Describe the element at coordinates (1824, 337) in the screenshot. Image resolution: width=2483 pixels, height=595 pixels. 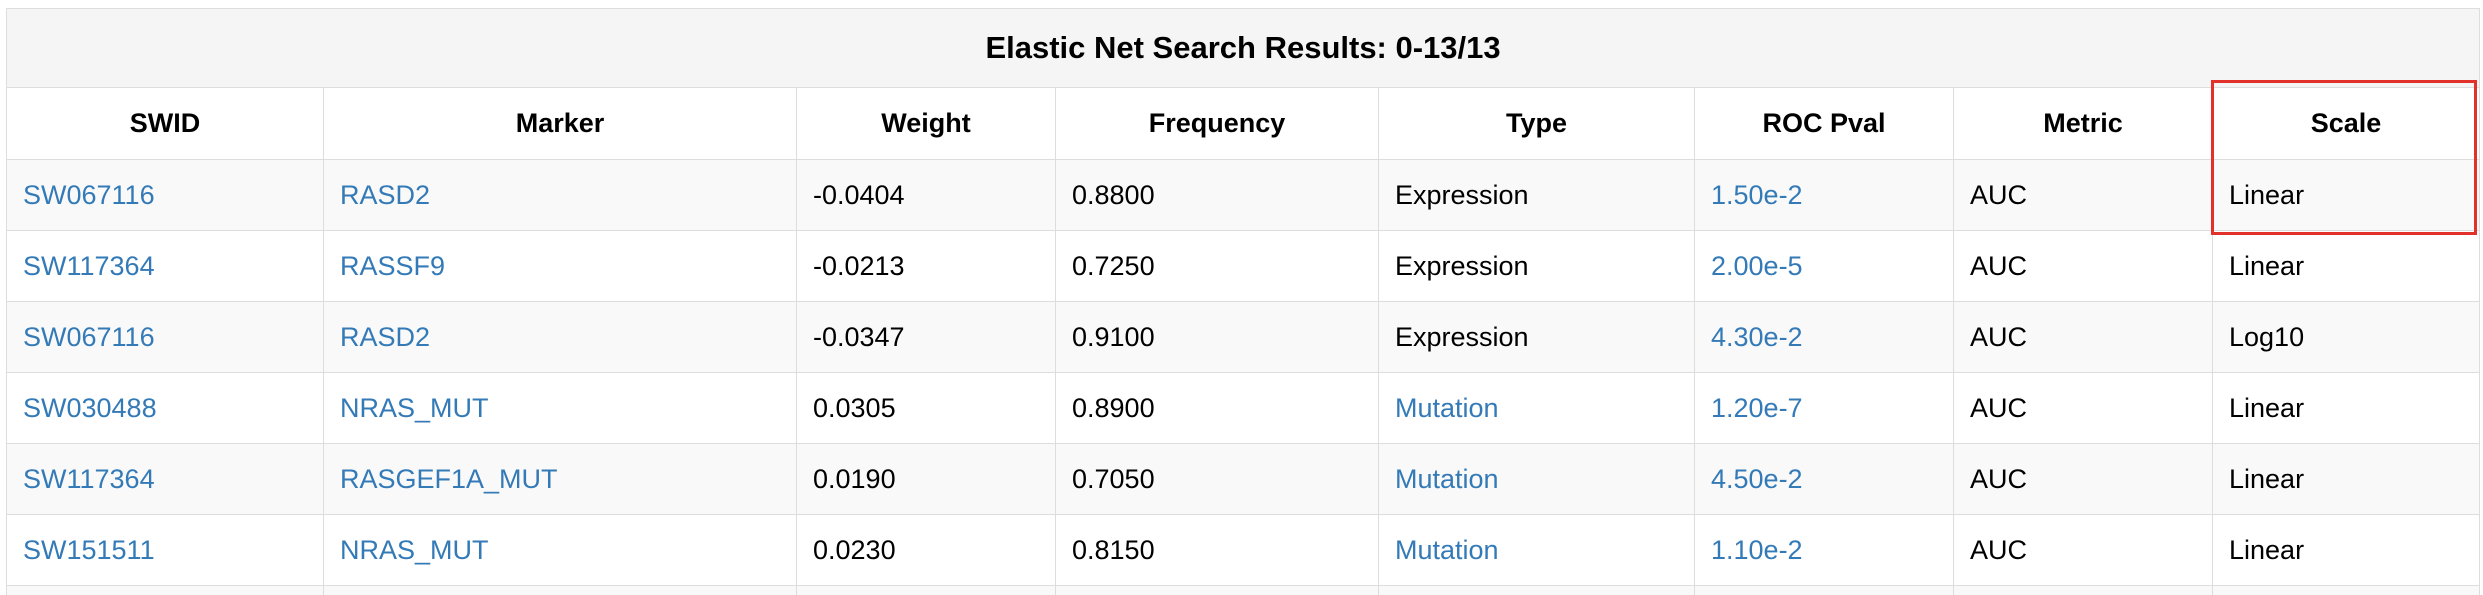
I see `roc-pval-cell: 4.30e-2` at that location.